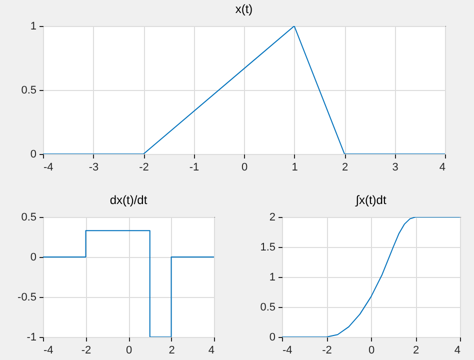  I want to click on y-tick-label: -0.5, so click(27, 298).